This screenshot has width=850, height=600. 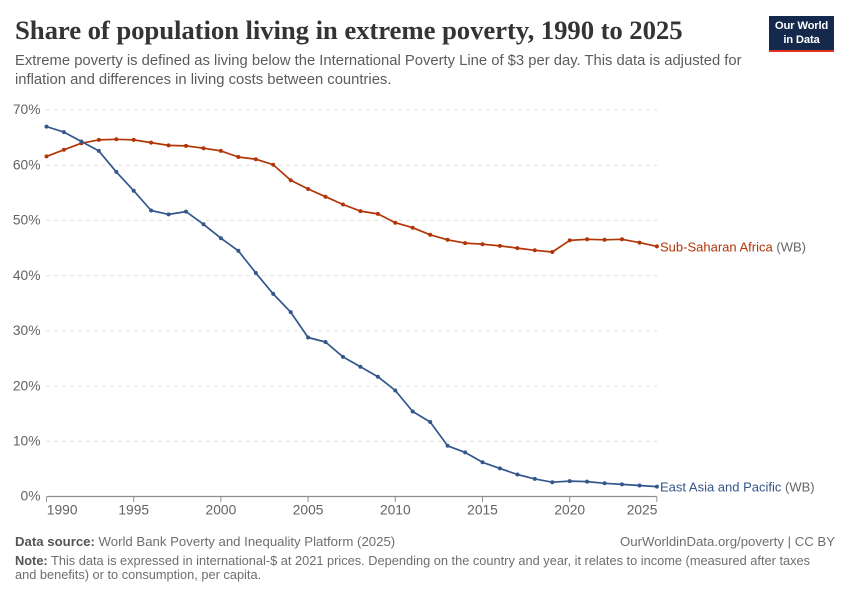 I want to click on svg-text: 2025, so click(x=642, y=510).